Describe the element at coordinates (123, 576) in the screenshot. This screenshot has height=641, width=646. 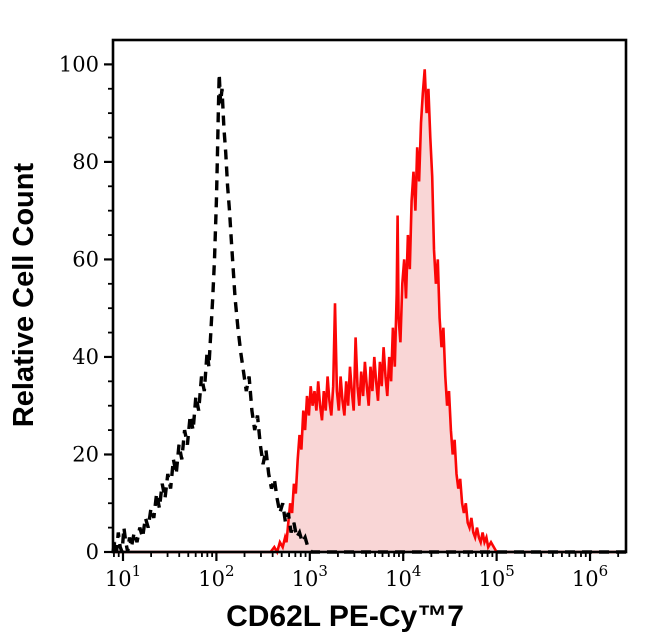
I see `x-tick-label: 10¹` at that location.